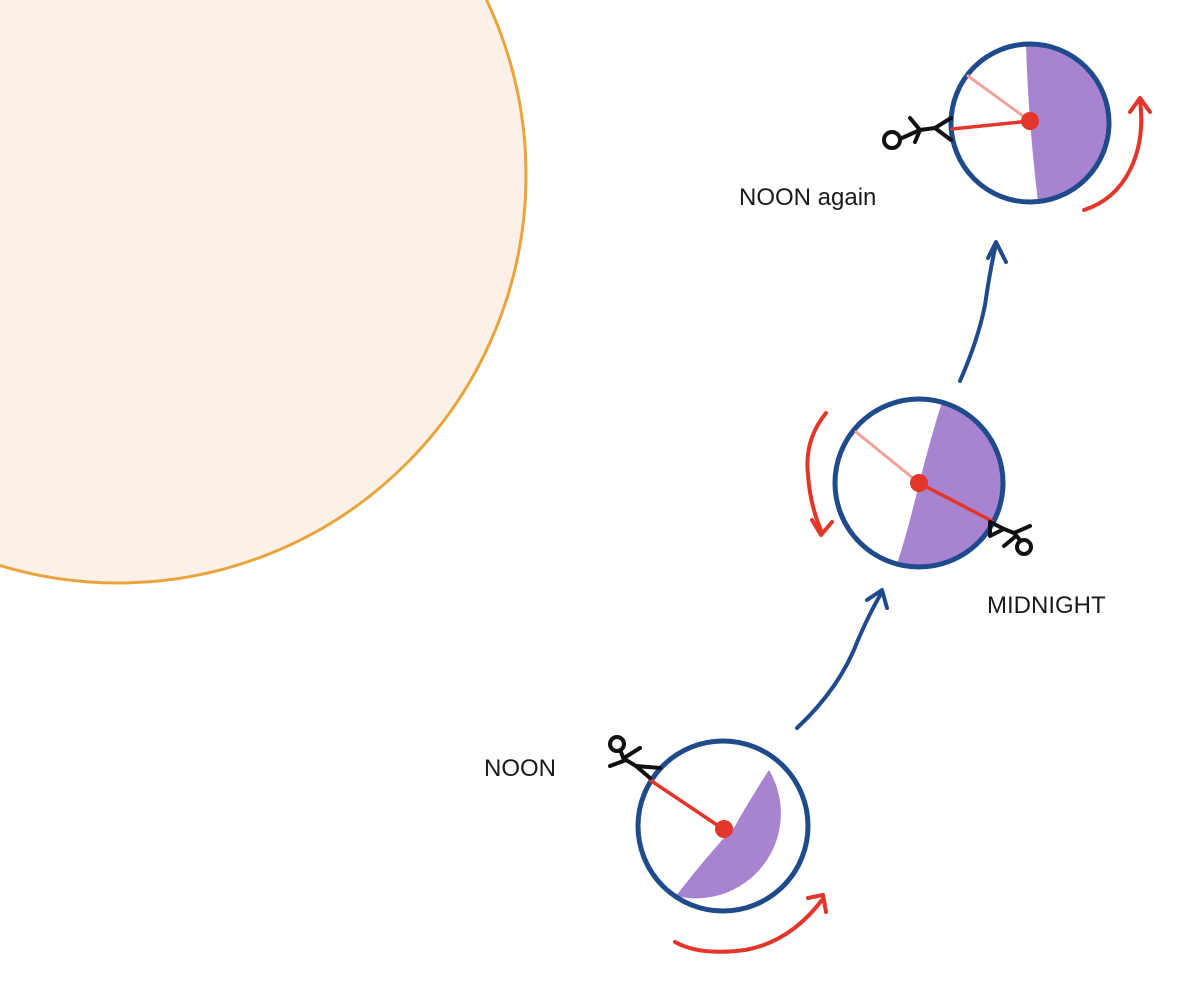  I want to click on planet-noon-again, so click(1030, 123).